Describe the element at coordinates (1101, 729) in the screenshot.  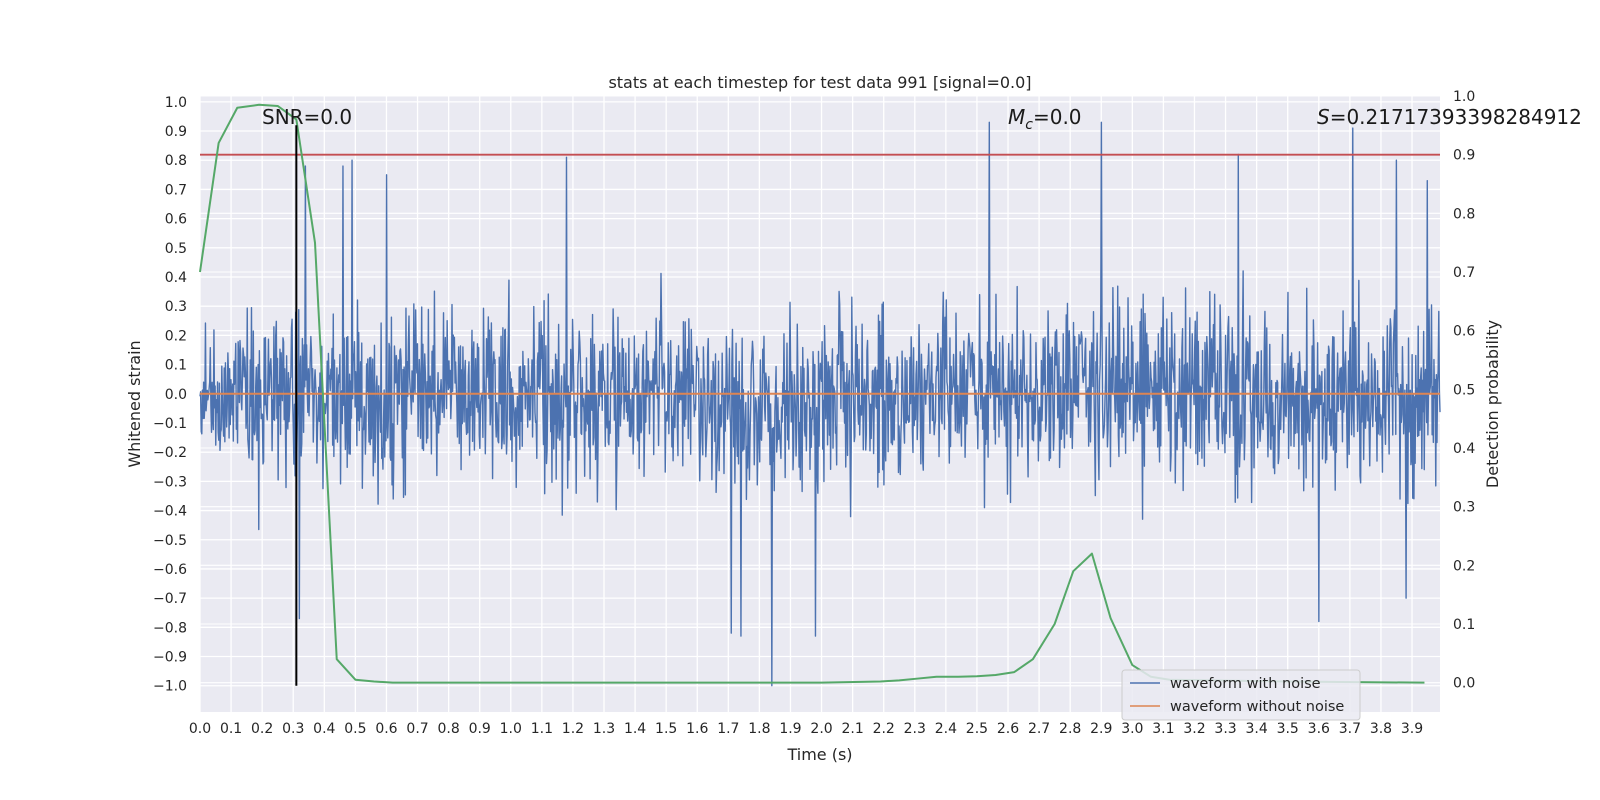
I see `x-tick-label: 2.9` at that location.